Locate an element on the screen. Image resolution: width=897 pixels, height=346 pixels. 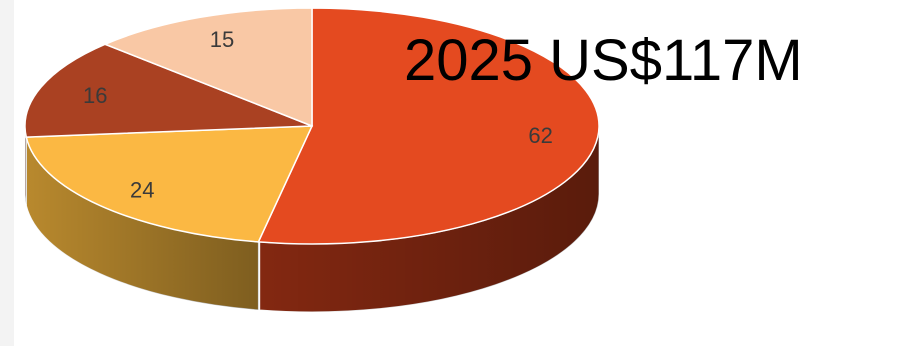
data-label-2: 16 is located at coordinates (95, 95).